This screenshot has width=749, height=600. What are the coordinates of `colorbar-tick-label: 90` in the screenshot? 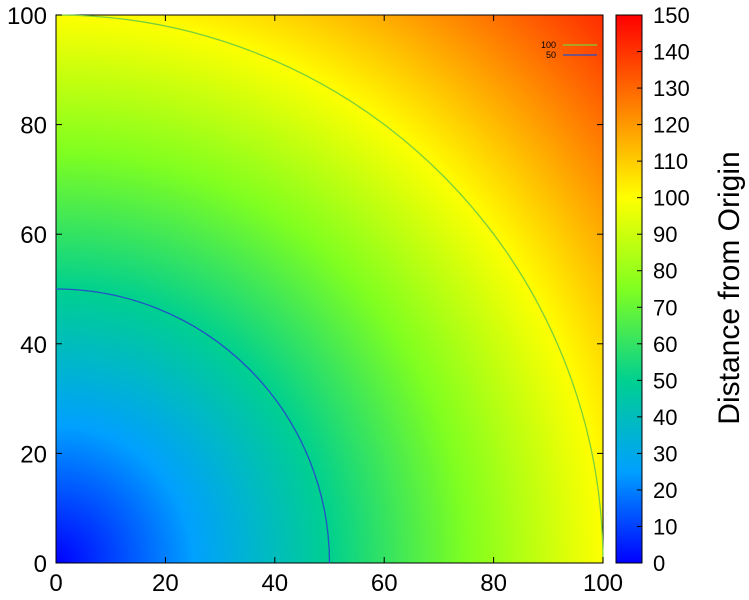 It's located at (665, 234).